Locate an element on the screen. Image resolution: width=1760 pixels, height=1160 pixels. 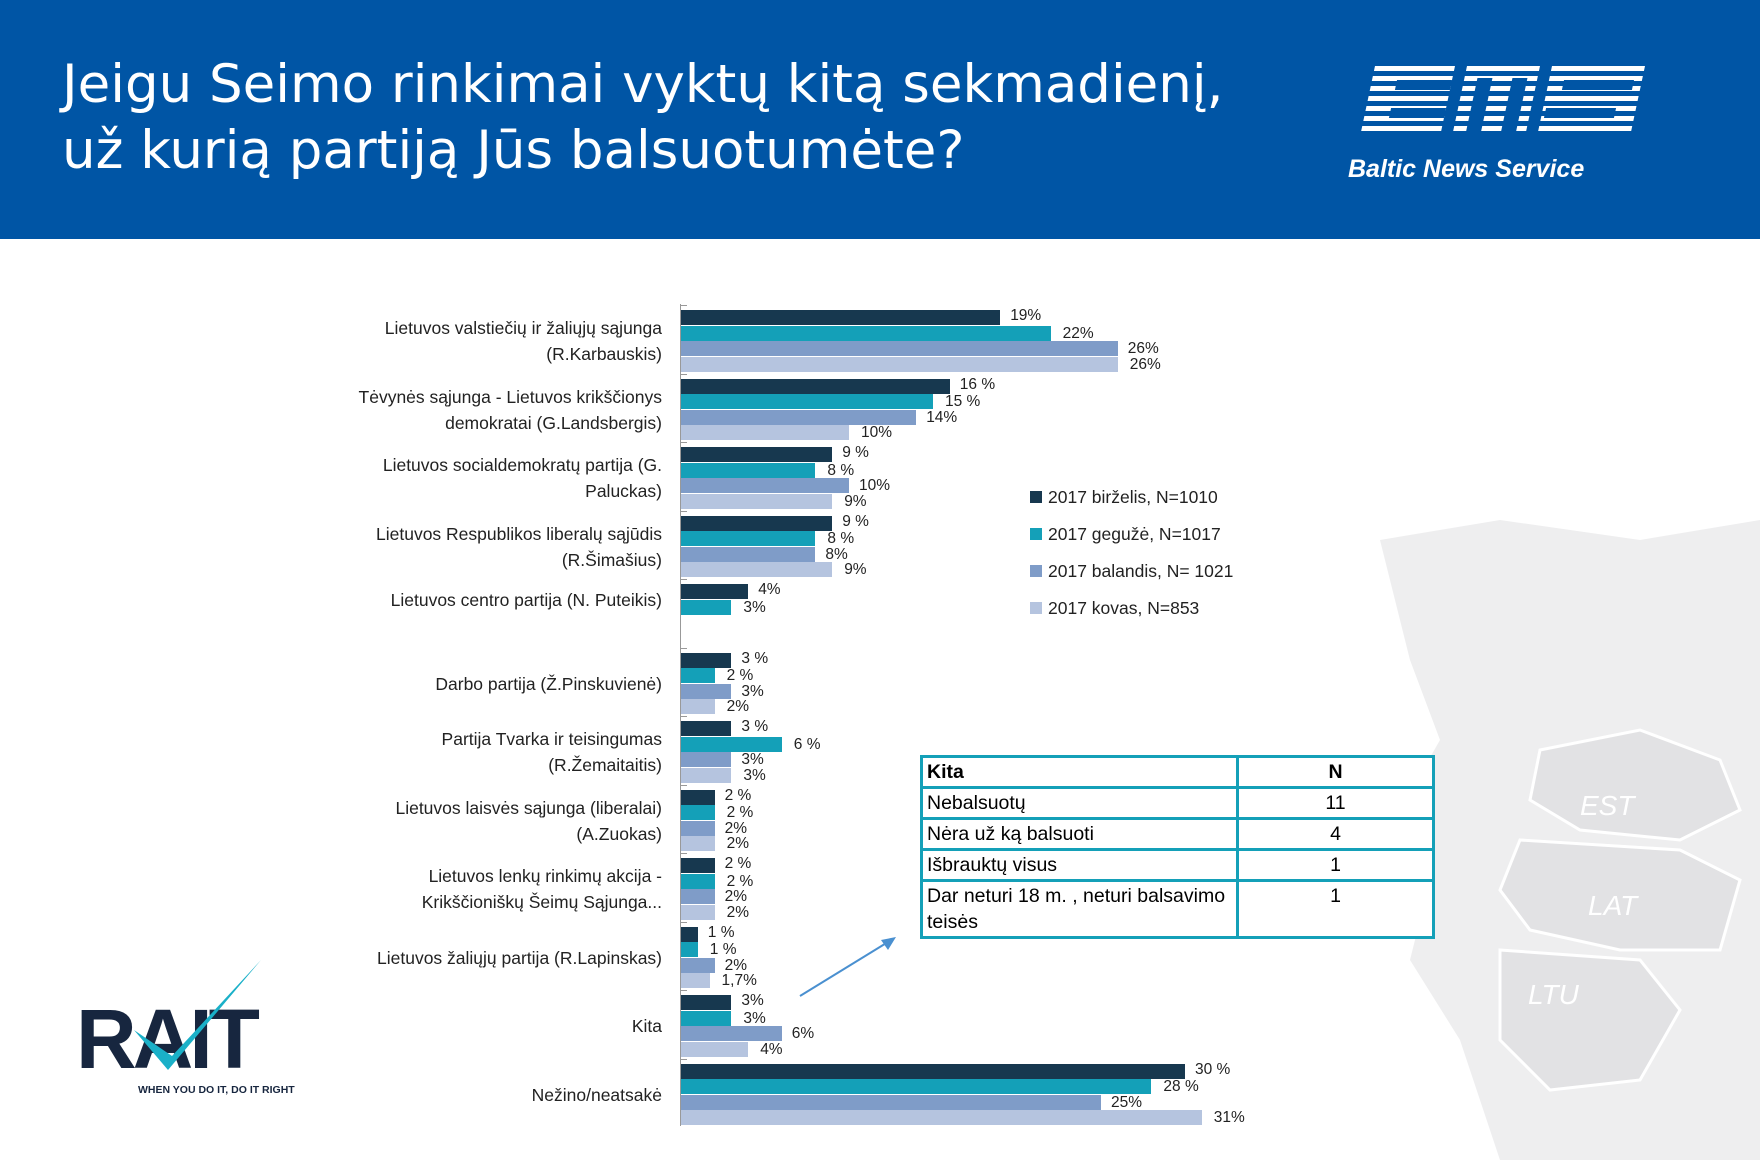
table-cell-n: 11 is located at coordinates (1335, 803).